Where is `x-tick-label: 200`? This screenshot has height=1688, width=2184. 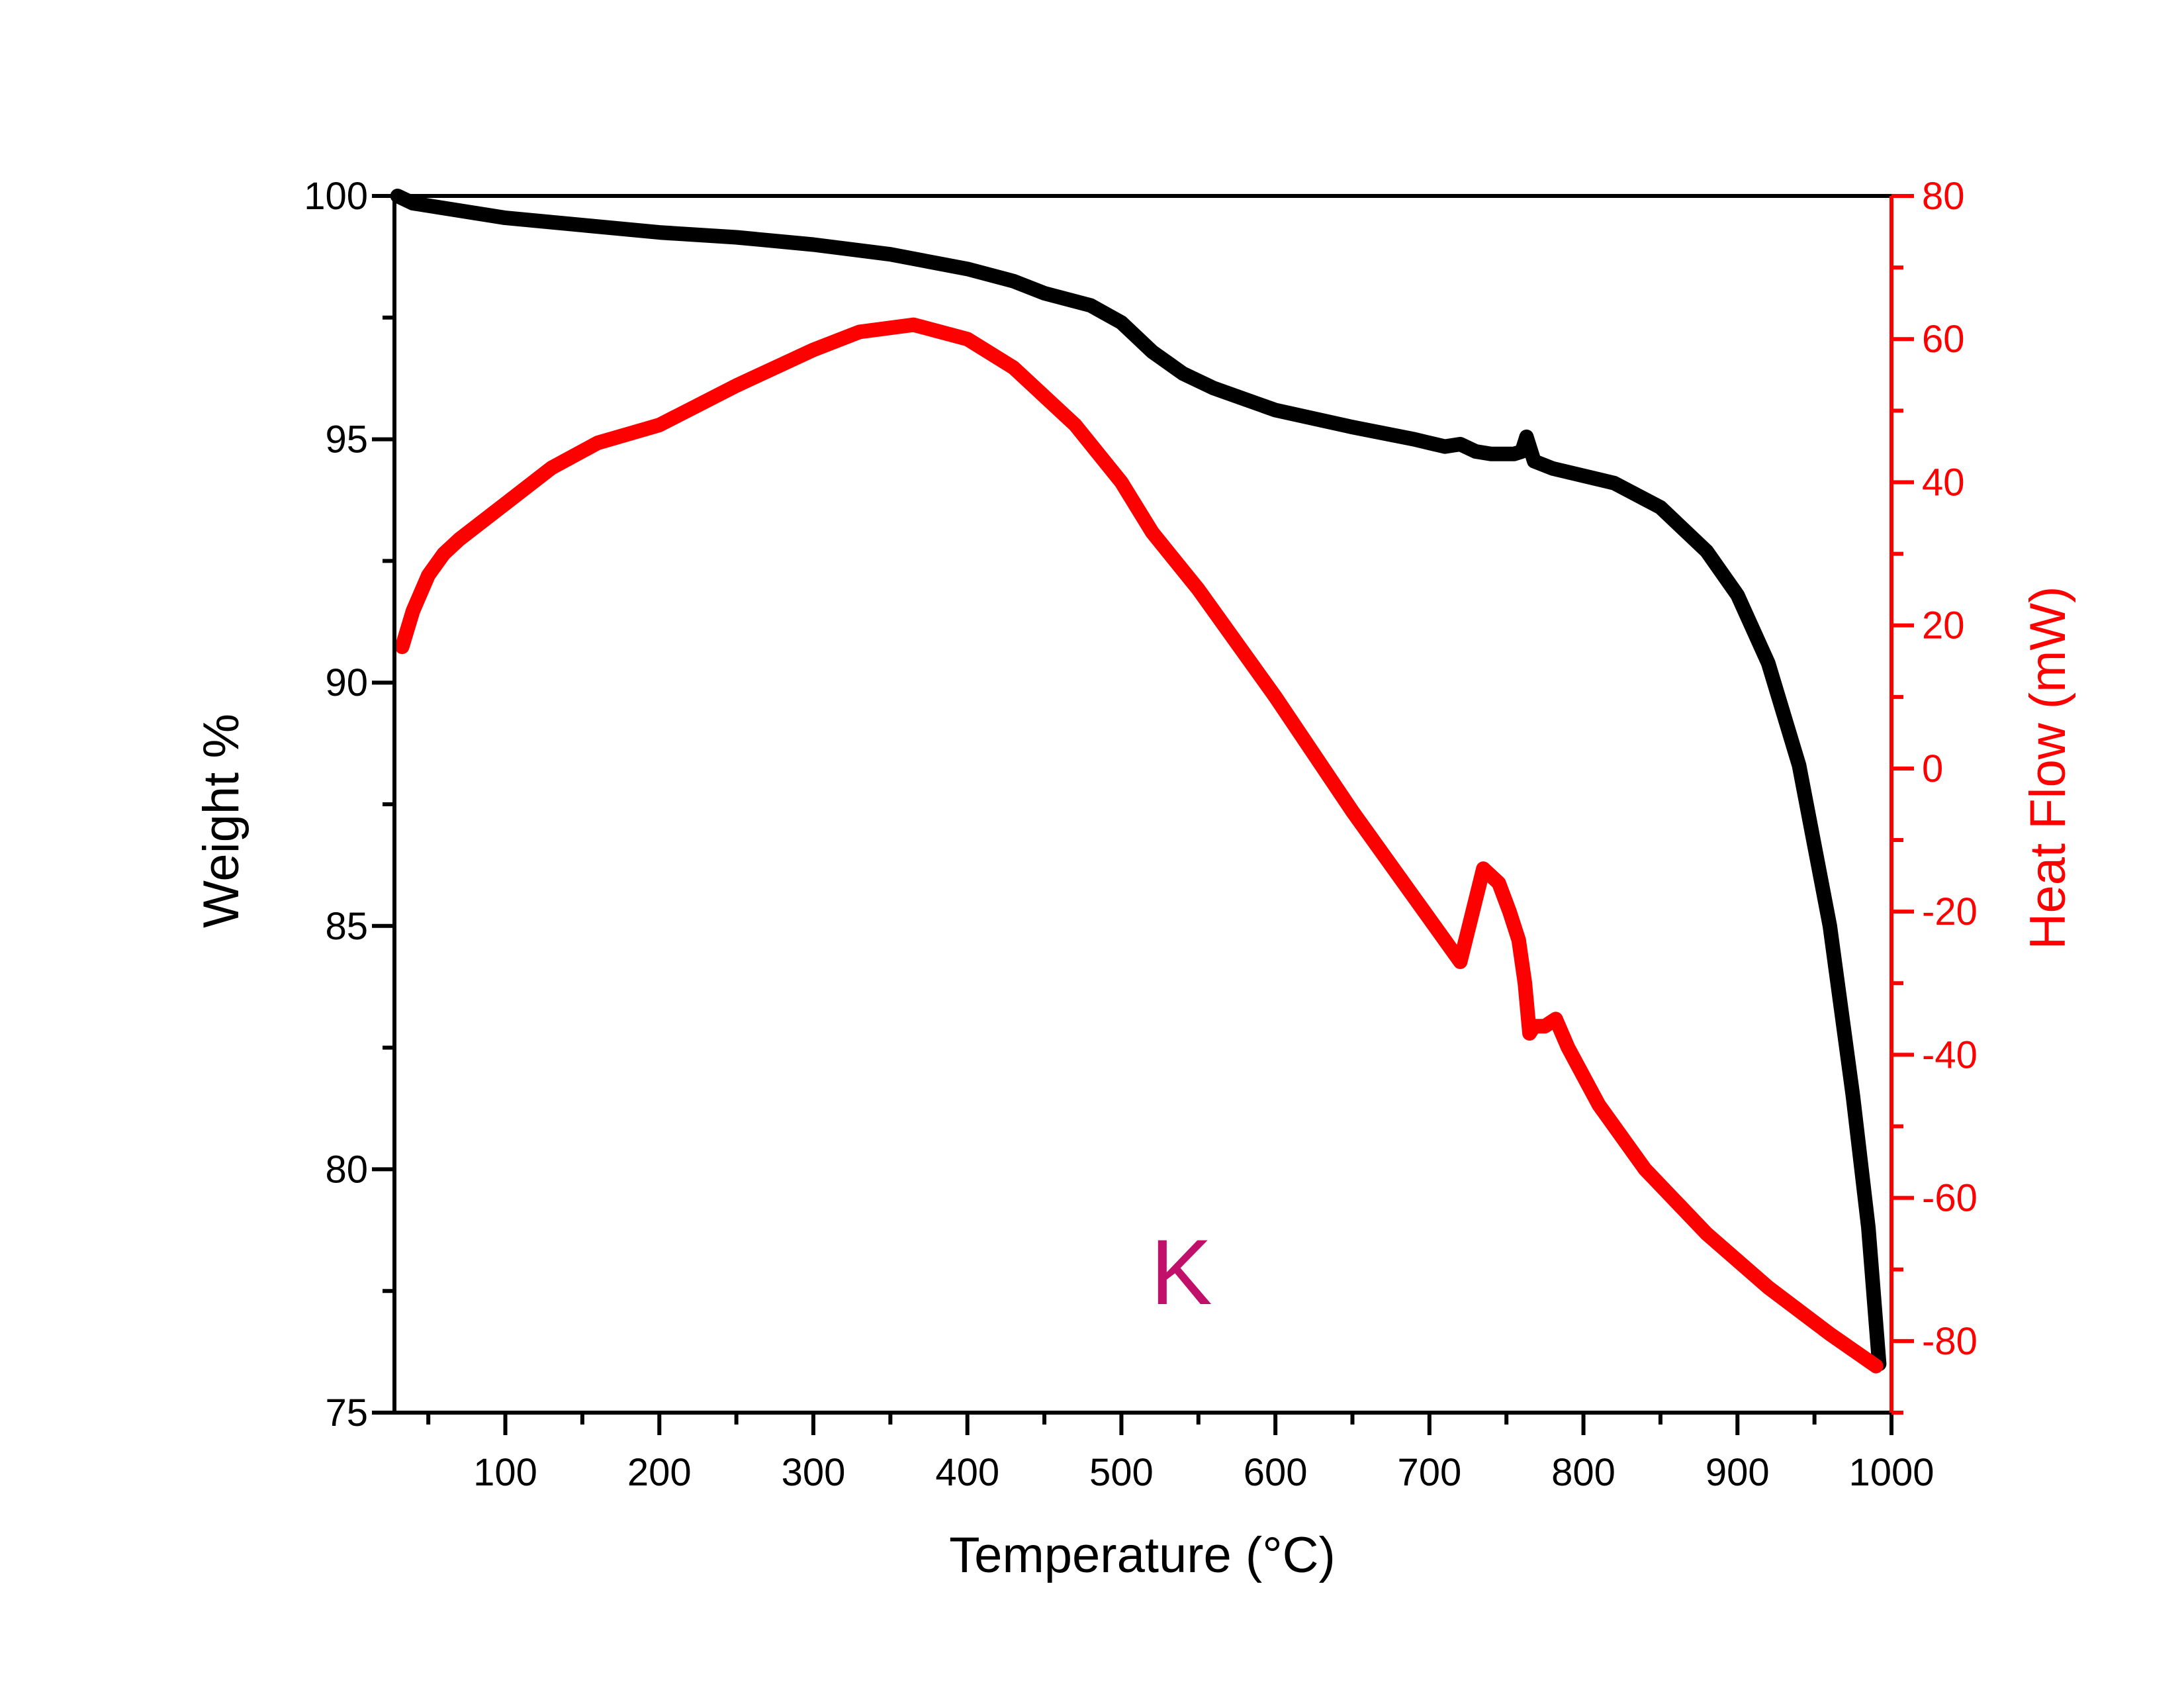 x-tick-label: 200 is located at coordinates (659, 1472).